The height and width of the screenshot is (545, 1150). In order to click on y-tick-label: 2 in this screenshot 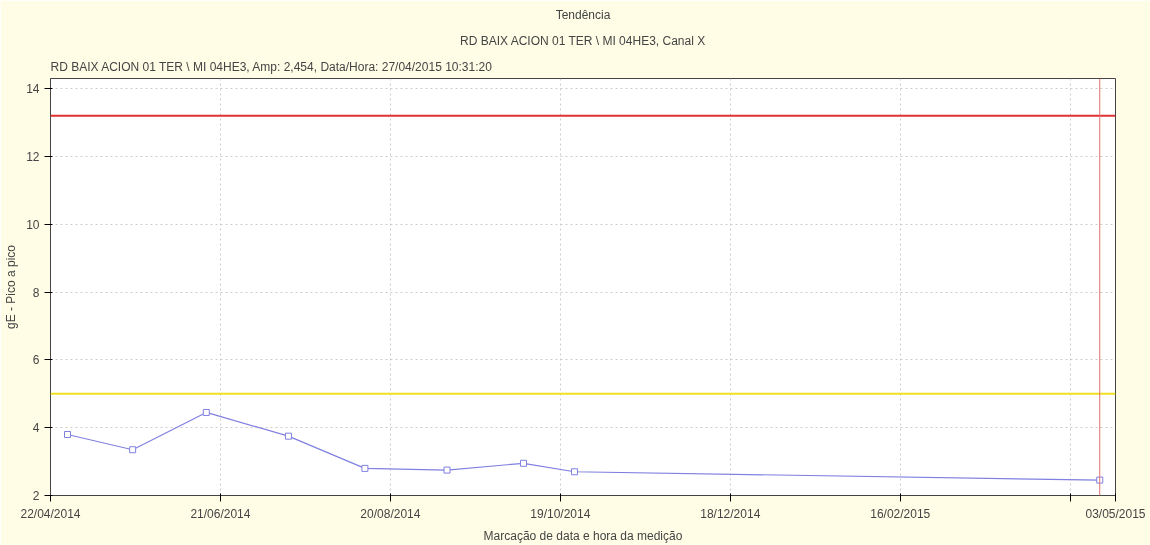, I will do `click(36, 496)`.